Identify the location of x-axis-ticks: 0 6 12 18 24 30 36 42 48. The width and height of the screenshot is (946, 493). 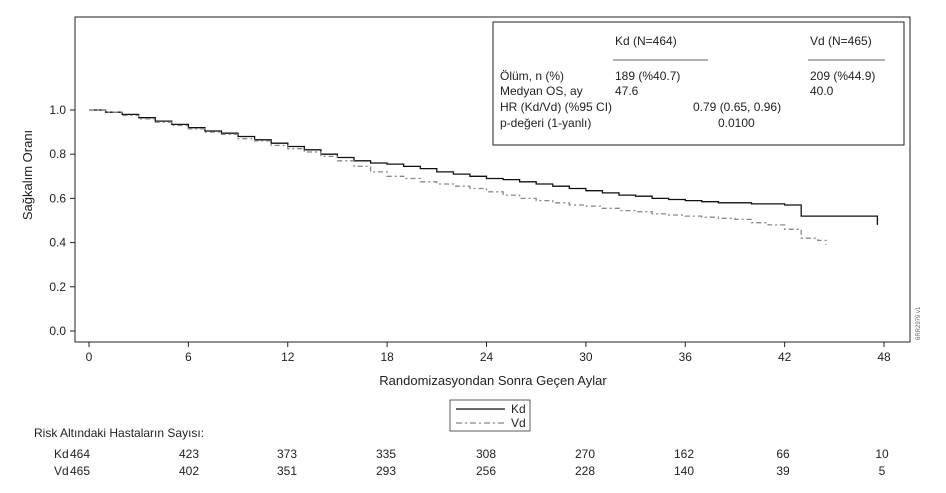
(488, 353).